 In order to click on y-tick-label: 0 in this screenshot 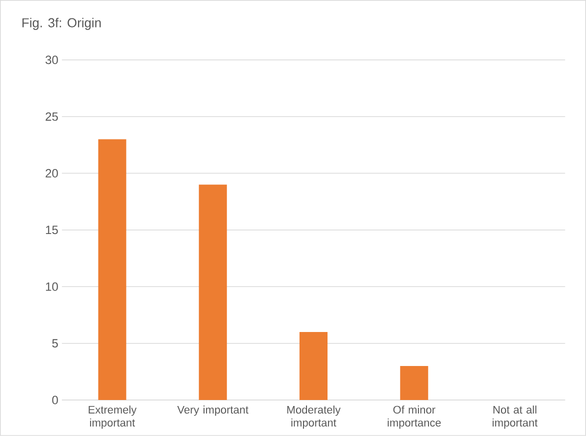, I will do `click(55, 400)`.